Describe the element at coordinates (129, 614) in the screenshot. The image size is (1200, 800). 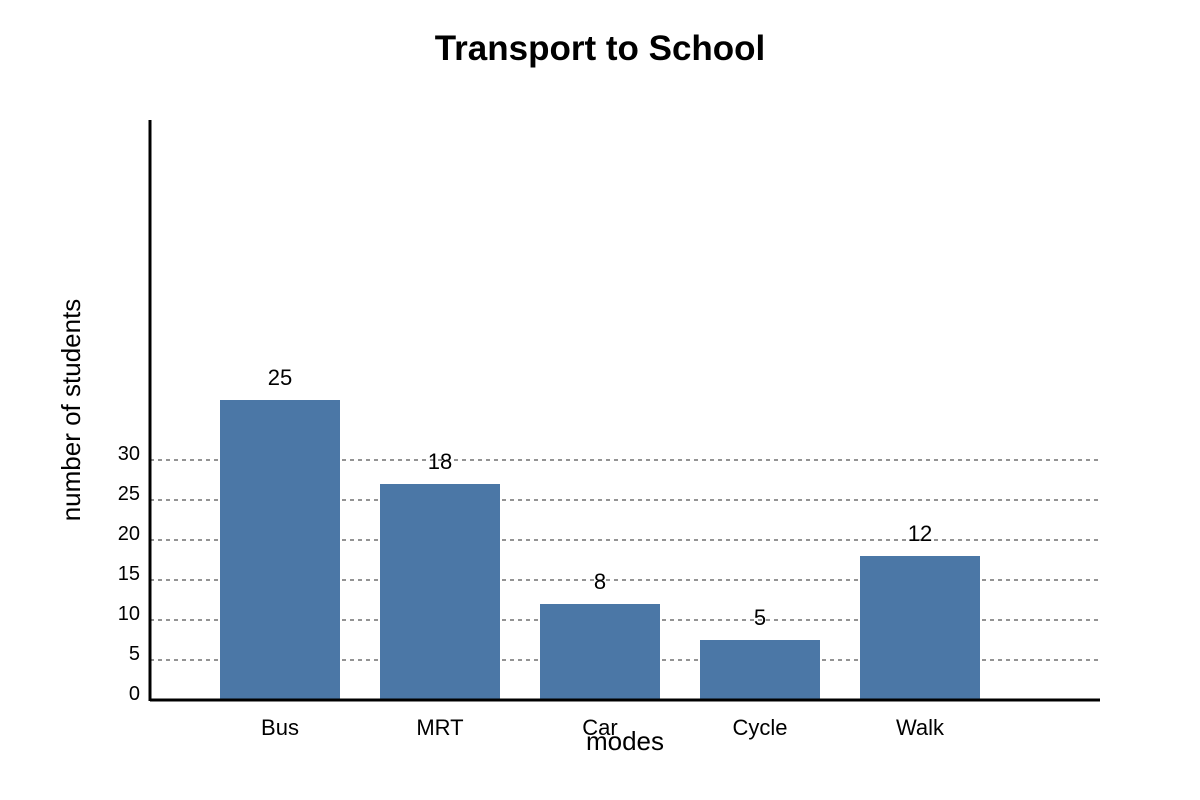
I see `y-tick-label: 10` at that location.